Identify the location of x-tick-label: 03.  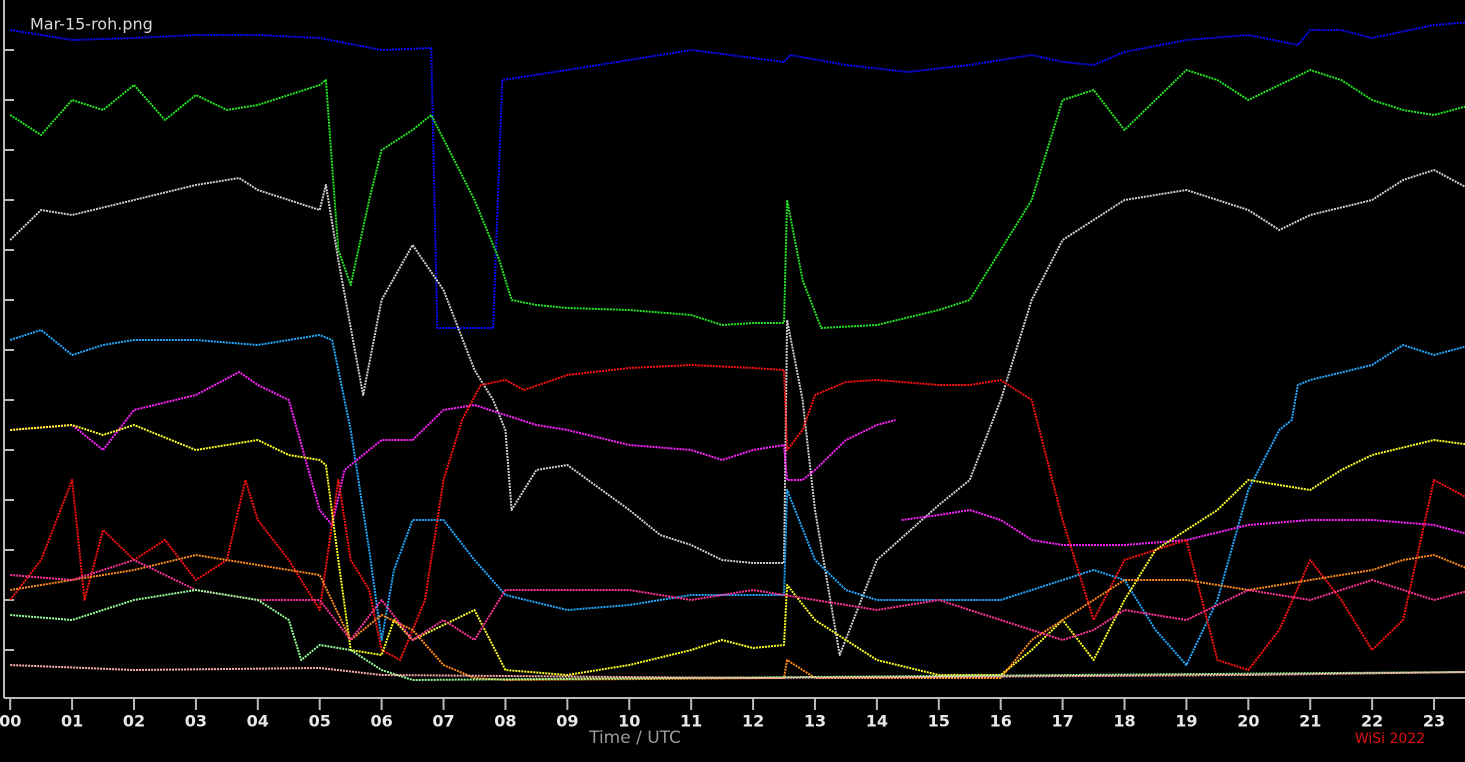
(196, 721).